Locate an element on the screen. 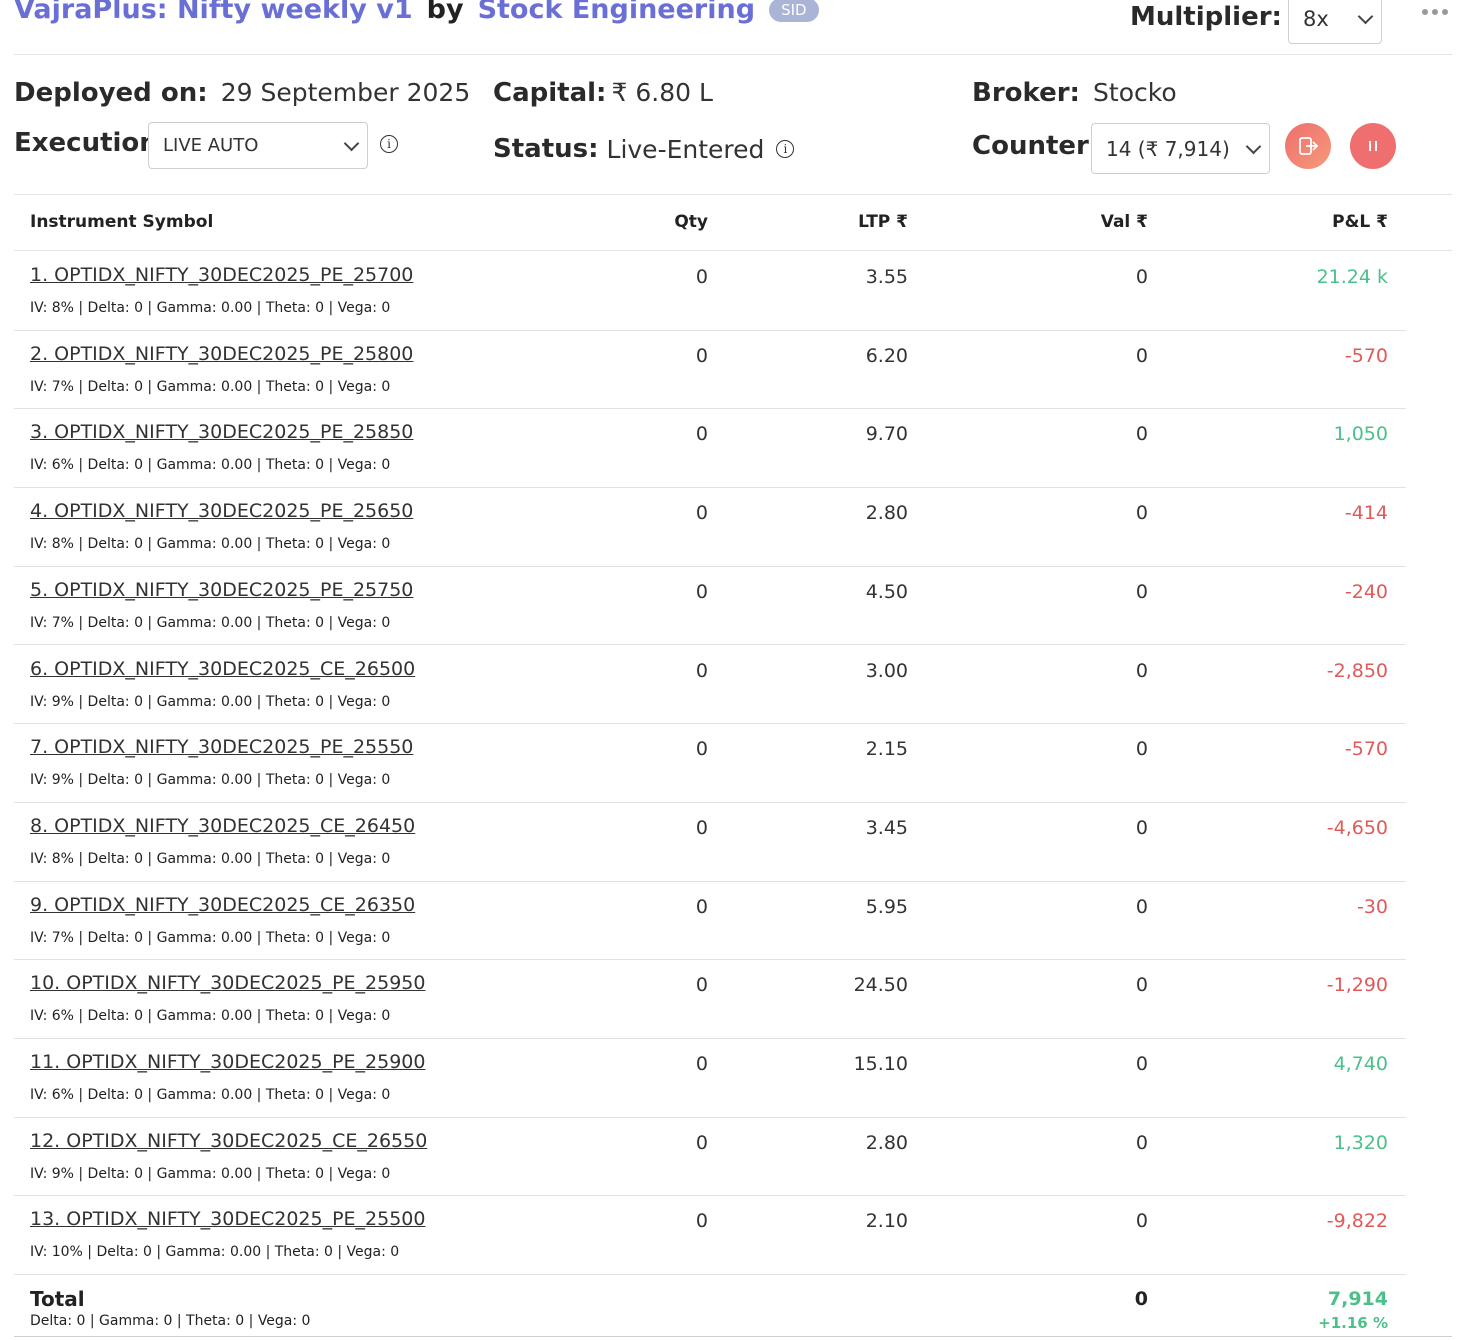  deployed-value: 29 September 2025 is located at coordinates (345, 92).